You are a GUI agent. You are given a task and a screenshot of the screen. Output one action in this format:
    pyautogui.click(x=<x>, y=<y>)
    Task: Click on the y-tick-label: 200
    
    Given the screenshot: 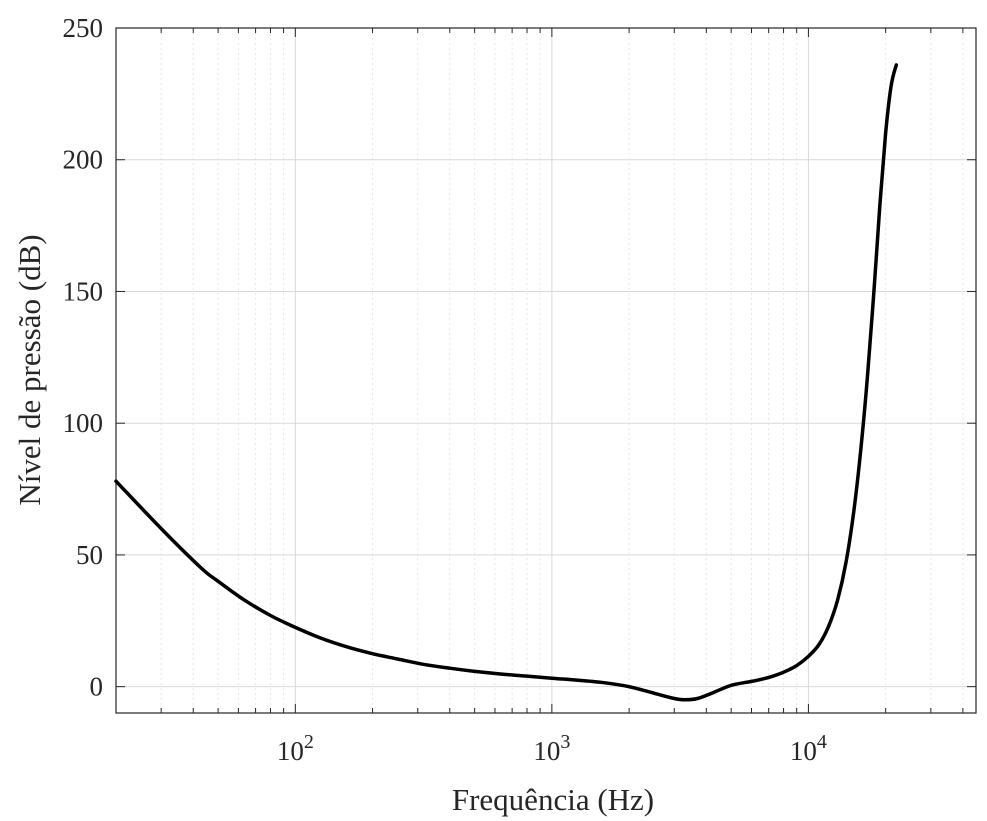 What is the action you would take?
    pyautogui.click(x=83, y=160)
    